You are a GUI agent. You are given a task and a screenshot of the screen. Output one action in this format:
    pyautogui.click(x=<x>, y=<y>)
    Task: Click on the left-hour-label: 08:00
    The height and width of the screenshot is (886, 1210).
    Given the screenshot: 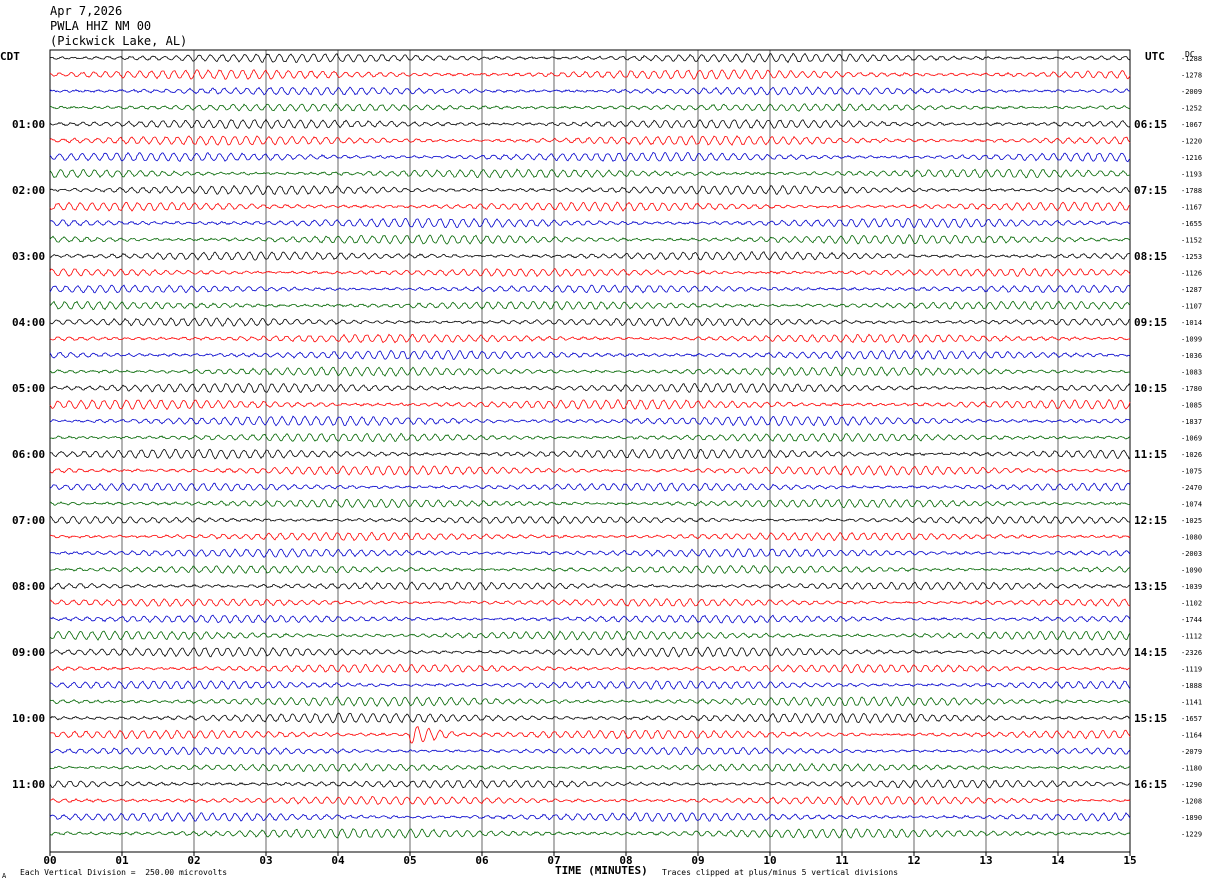 What is the action you would take?
    pyautogui.click(x=28, y=586)
    